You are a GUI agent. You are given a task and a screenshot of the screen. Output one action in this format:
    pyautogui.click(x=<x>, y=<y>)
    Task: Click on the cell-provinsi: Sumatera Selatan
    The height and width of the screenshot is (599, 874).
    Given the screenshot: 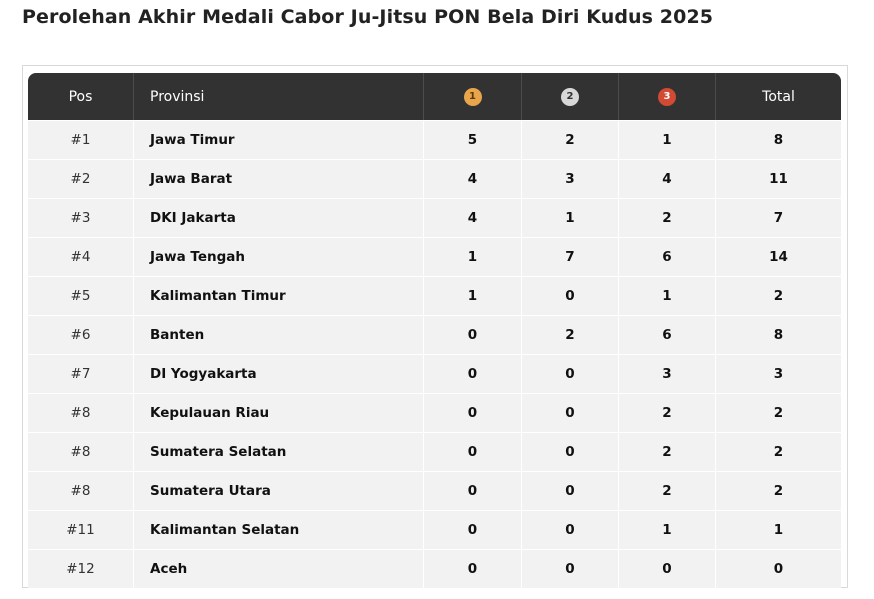 What is the action you would take?
    pyautogui.click(x=279, y=451)
    